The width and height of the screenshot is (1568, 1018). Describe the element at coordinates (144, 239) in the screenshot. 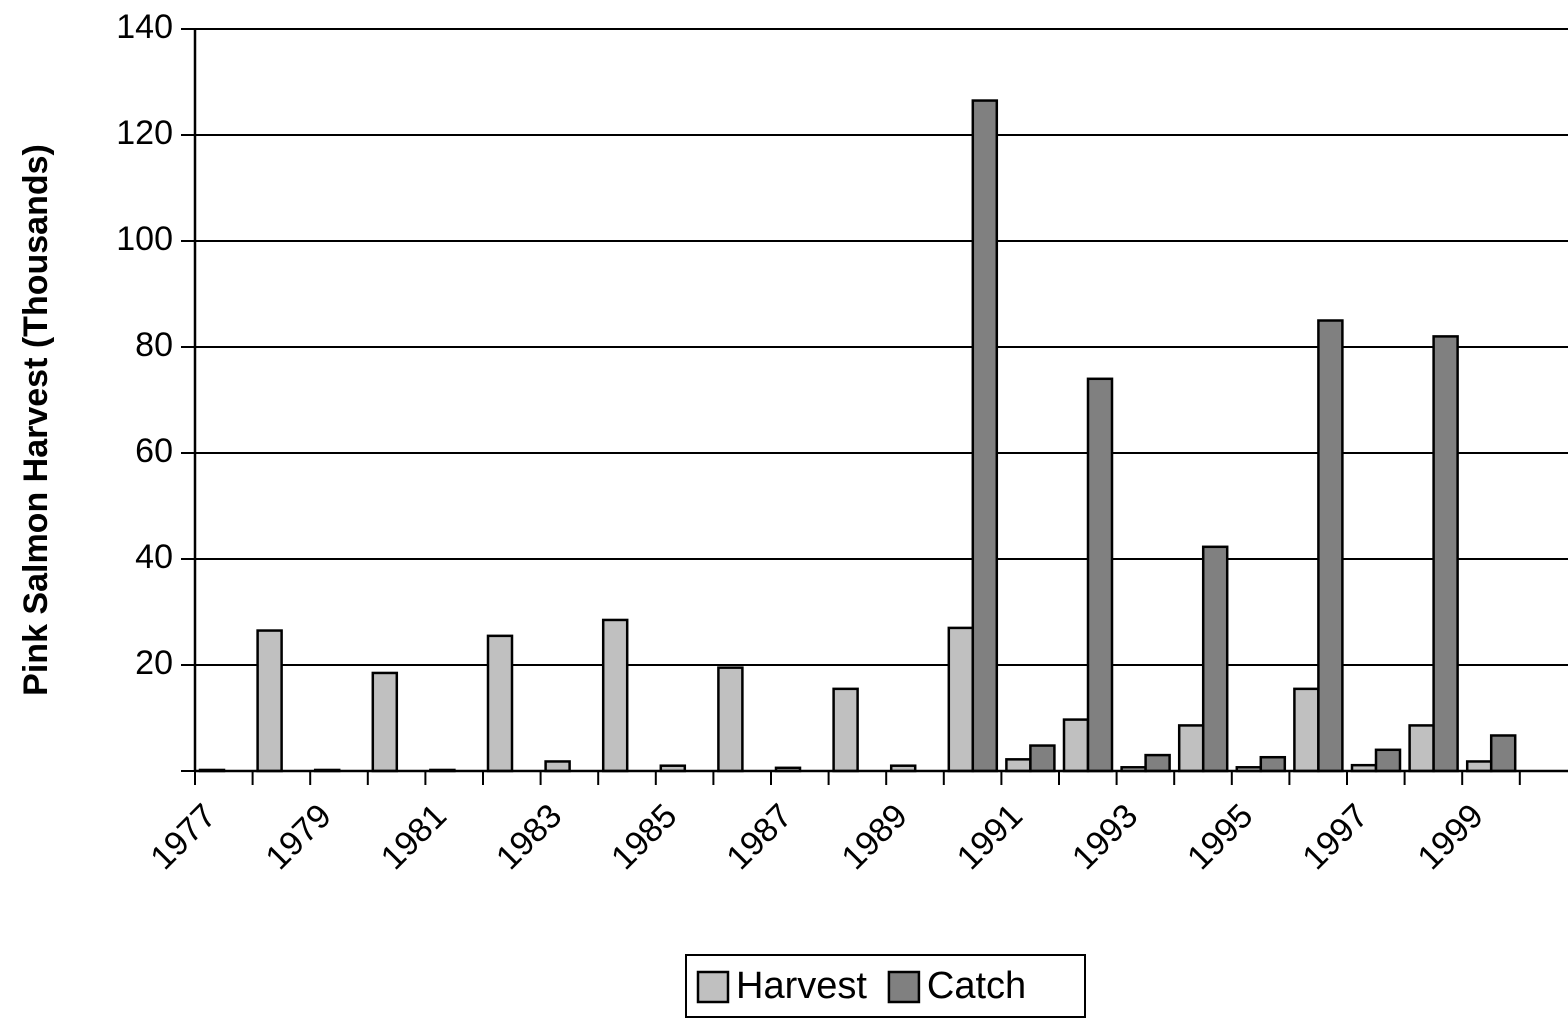

I see `y-tick-label: 100` at that location.